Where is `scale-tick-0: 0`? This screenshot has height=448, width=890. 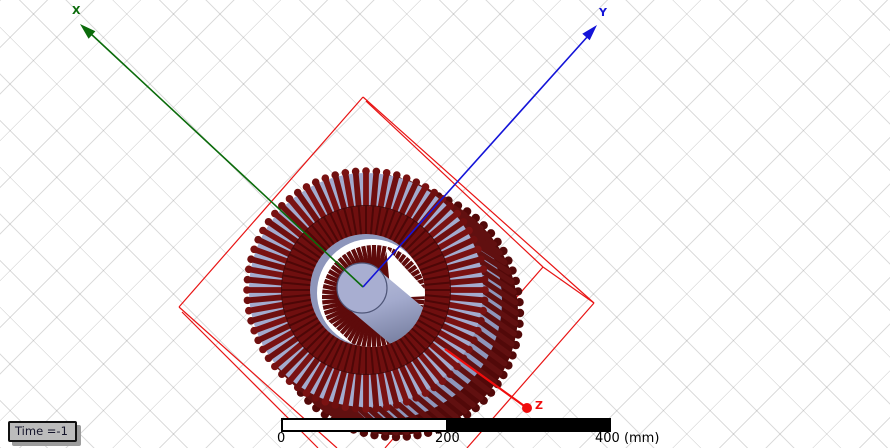
scale-tick-0: 0 is located at coordinates (281, 438).